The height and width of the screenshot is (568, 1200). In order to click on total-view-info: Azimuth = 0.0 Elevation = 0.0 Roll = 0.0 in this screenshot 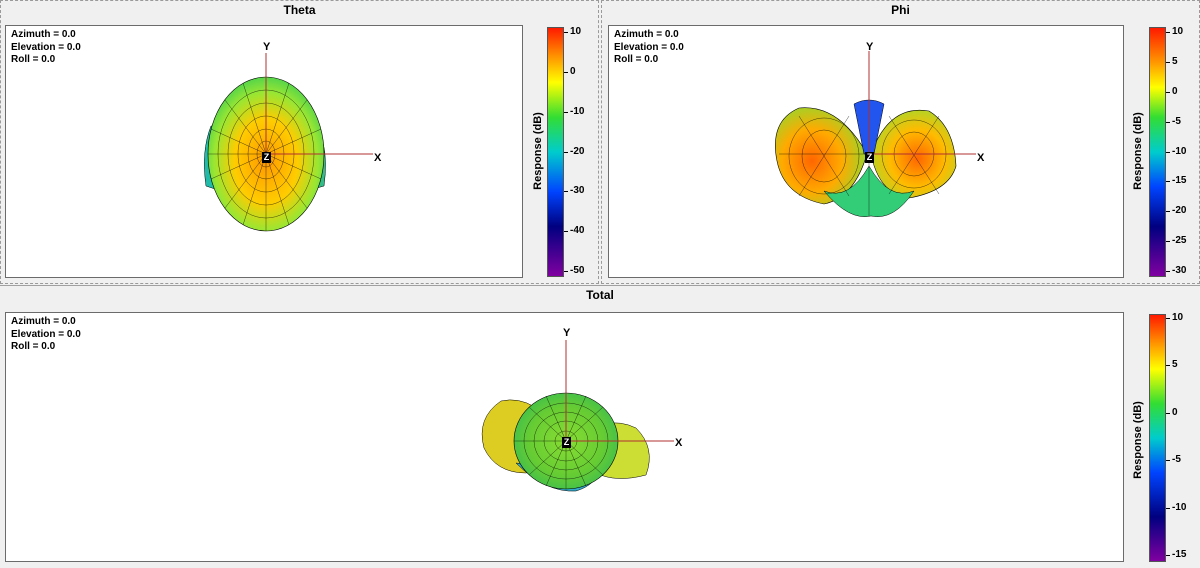, I will do `click(46, 335)`.